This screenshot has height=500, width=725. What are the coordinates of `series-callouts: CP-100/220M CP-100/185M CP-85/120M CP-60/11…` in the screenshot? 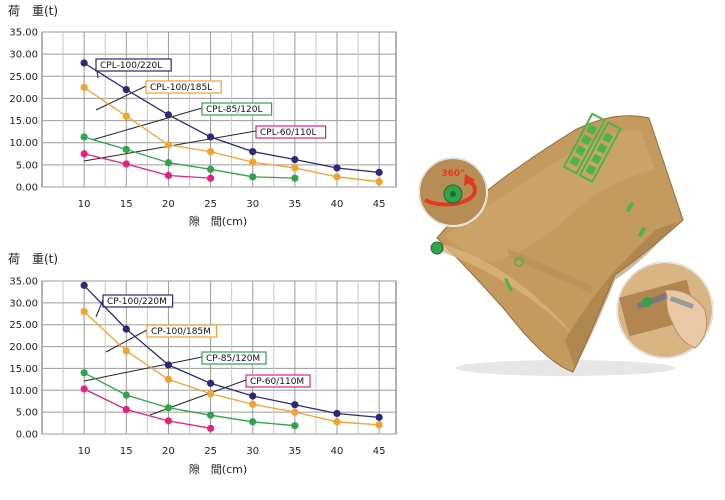 It's located at (197, 355).